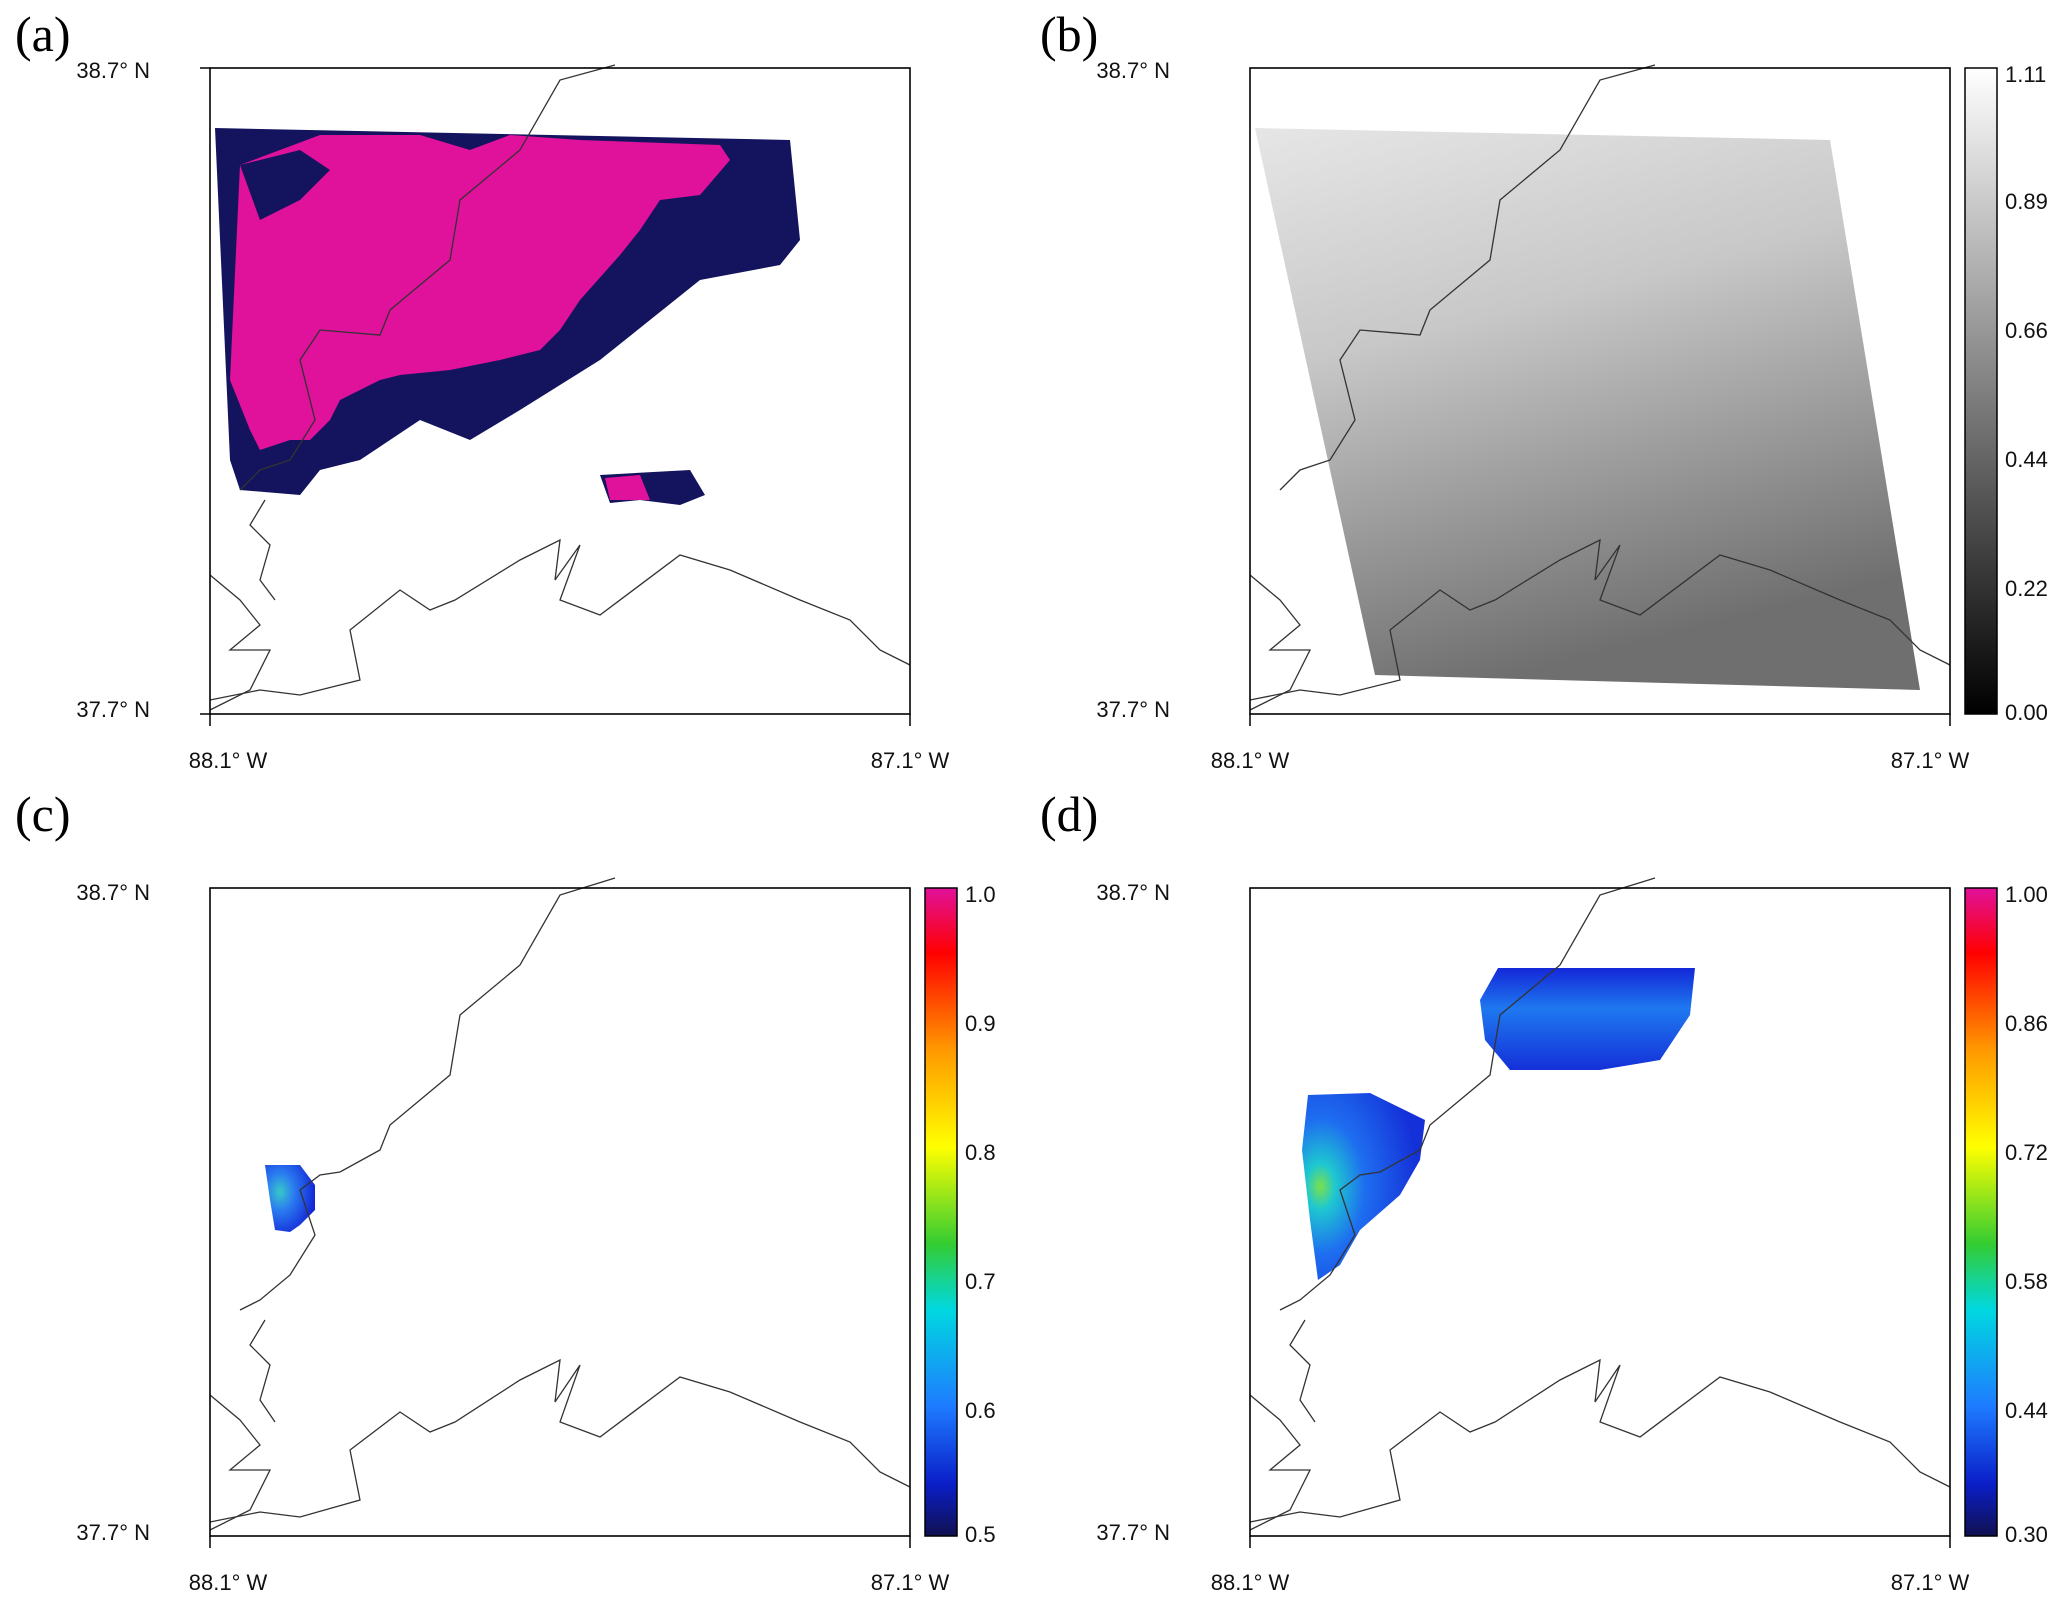 This screenshot has height=1603, width=2067. What do you see at coordinates (980, 1534) in the screenshot?
I see `colorbar-tick: 0.5` at bounding box center [980, 1534].